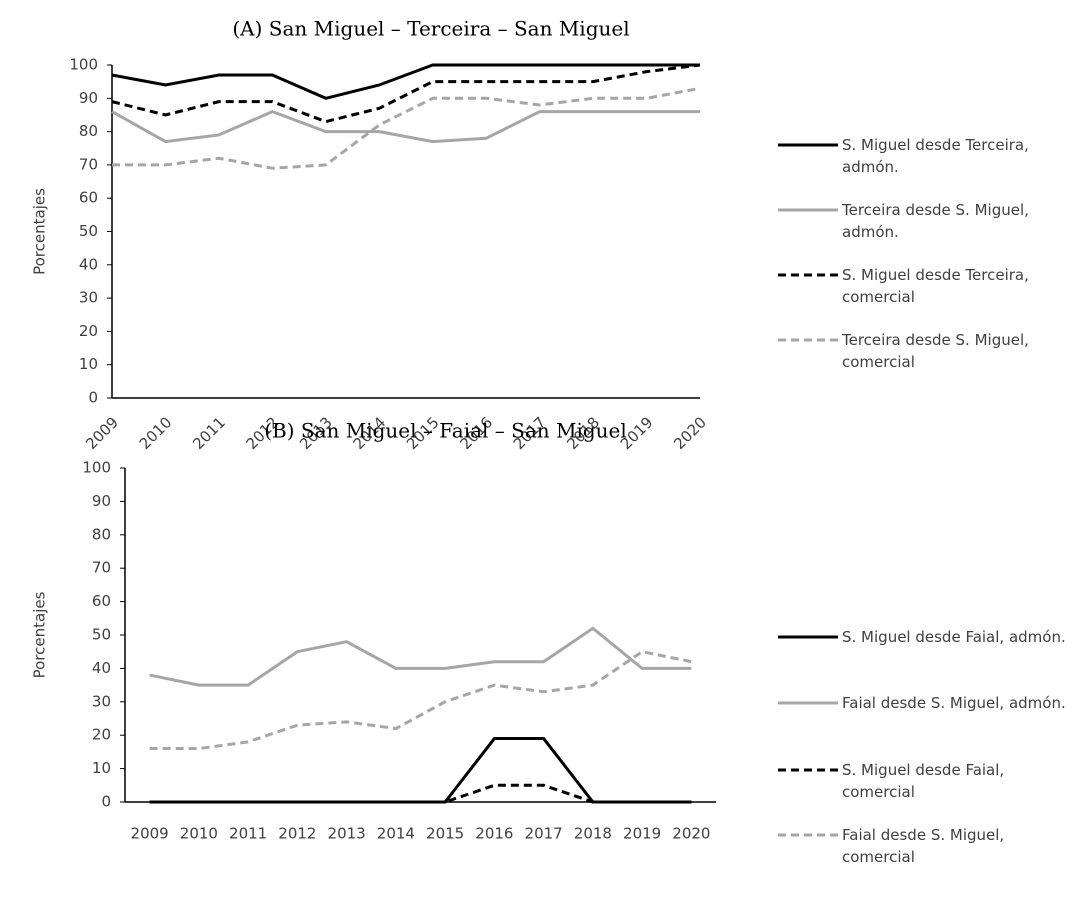  Describe the element at coordinates (297, 834) in the screenshot. I see `x-tick-label: 2012` at that location.